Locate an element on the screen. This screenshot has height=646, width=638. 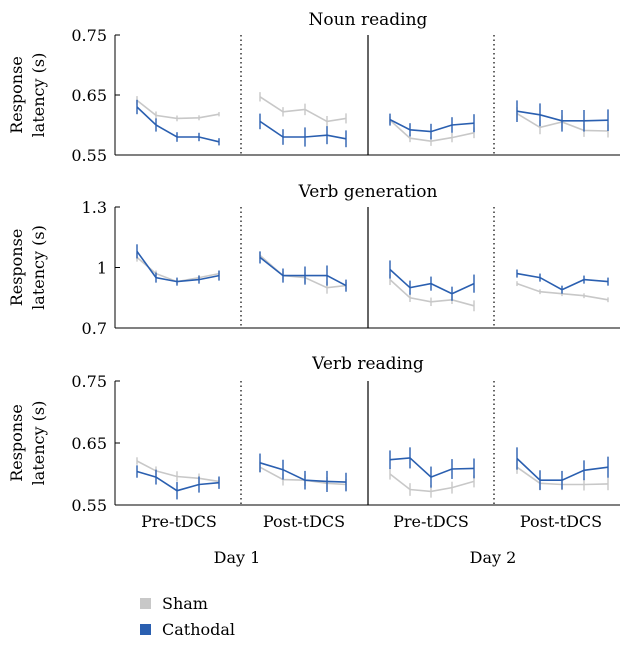
y-tick-label: 1.3 is located at coordinates (94, 207).